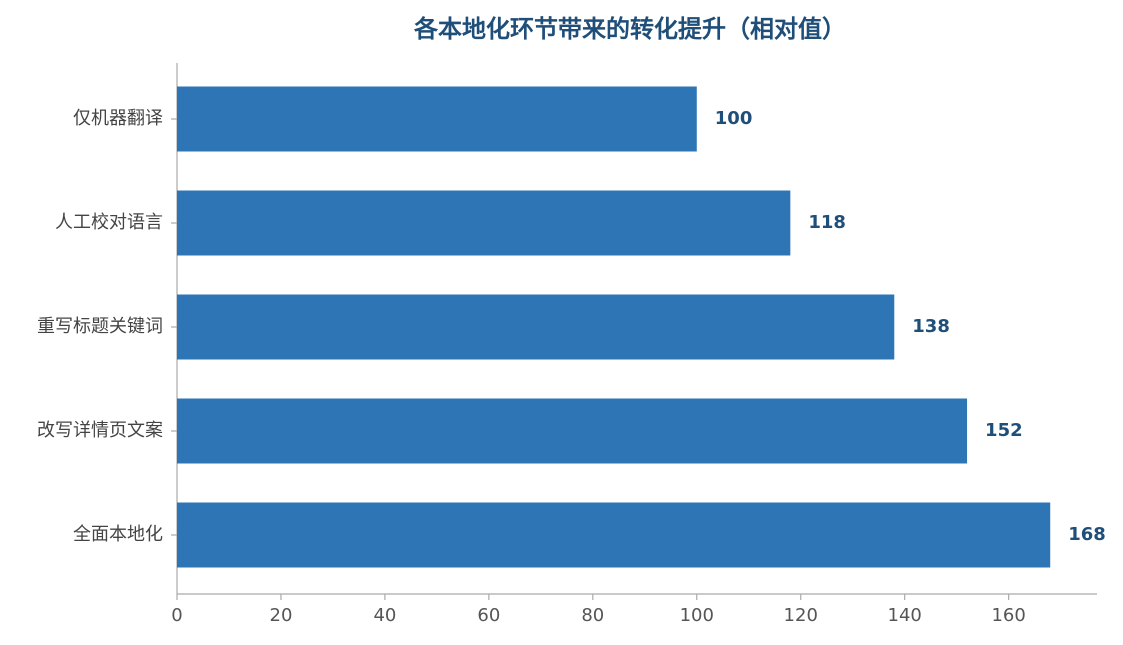 This screenshot has height=645, width=1123. What do you see at coordinates (1004, 430) in the screenshot?
I see `value-label: 152` at bounding box center [1004, 430].